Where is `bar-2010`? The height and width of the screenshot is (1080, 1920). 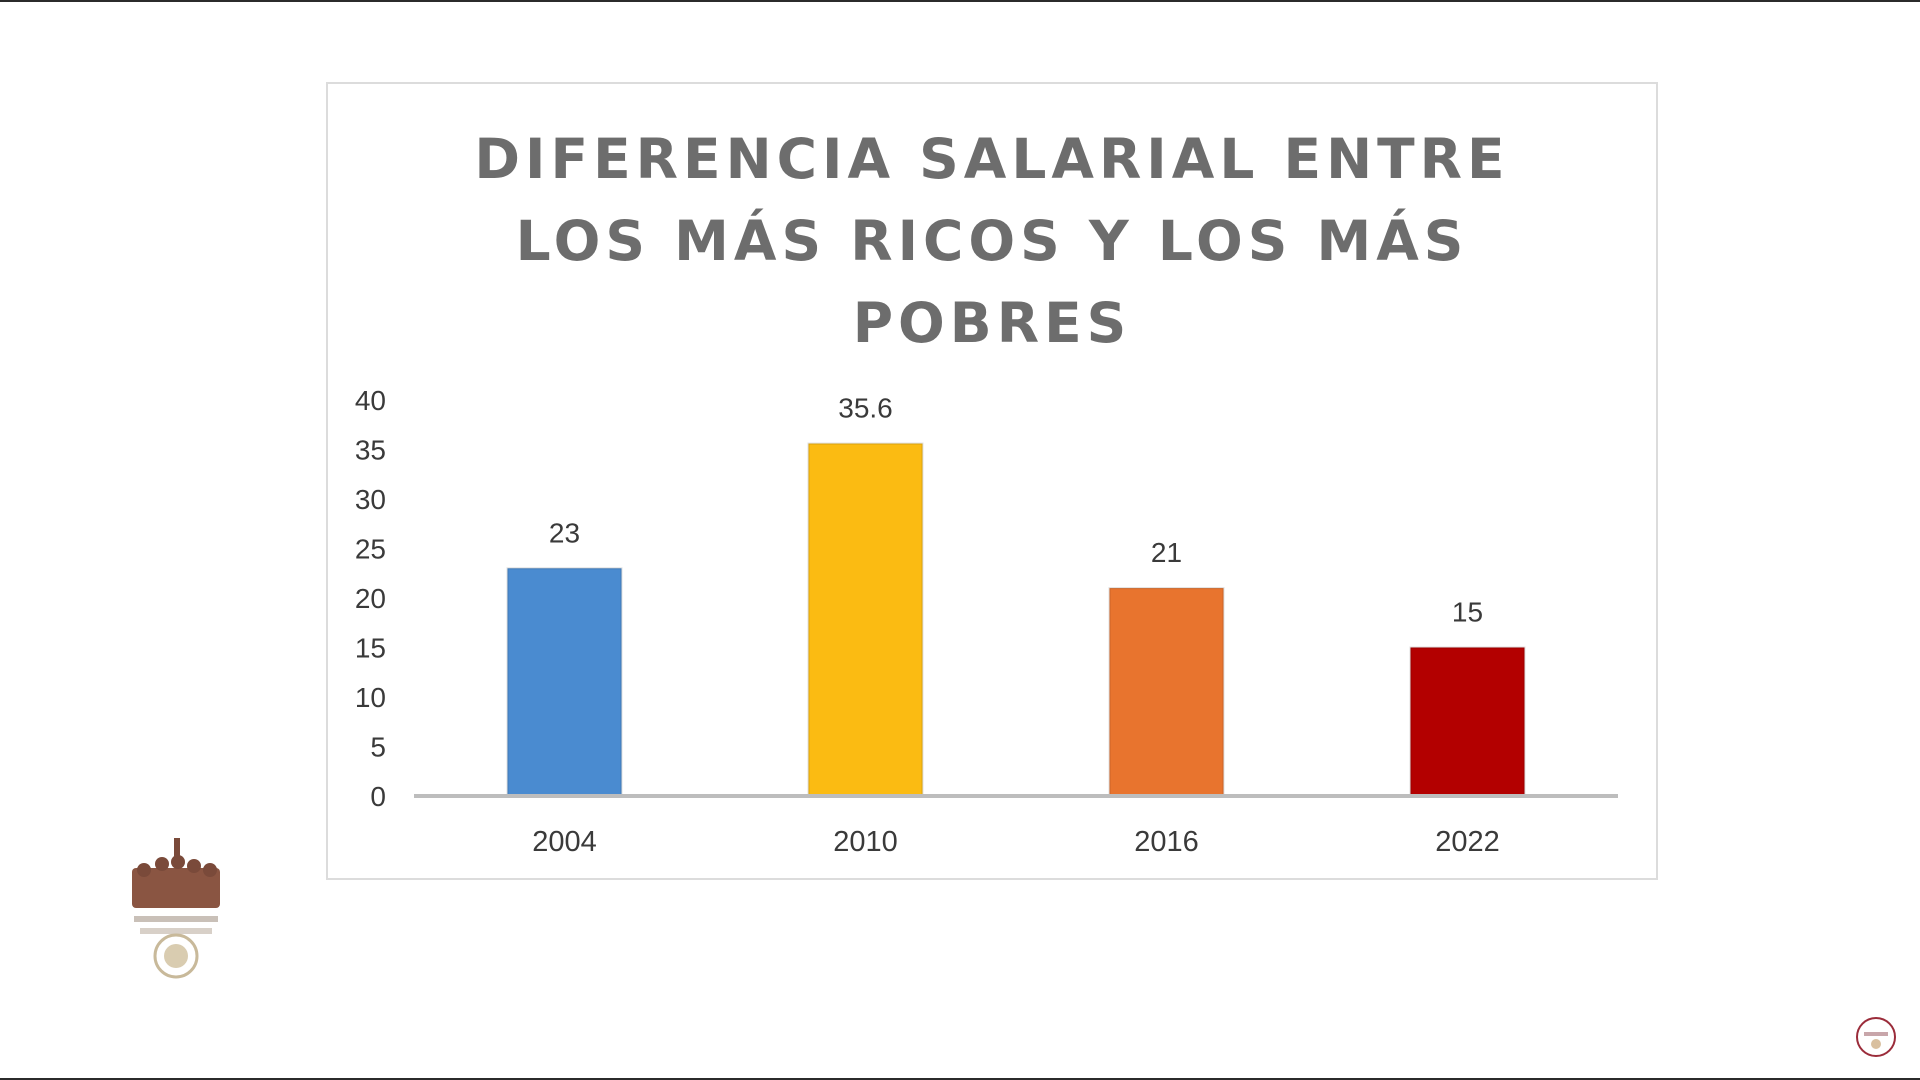 bar-2010 is located at coordinates (865, 619).